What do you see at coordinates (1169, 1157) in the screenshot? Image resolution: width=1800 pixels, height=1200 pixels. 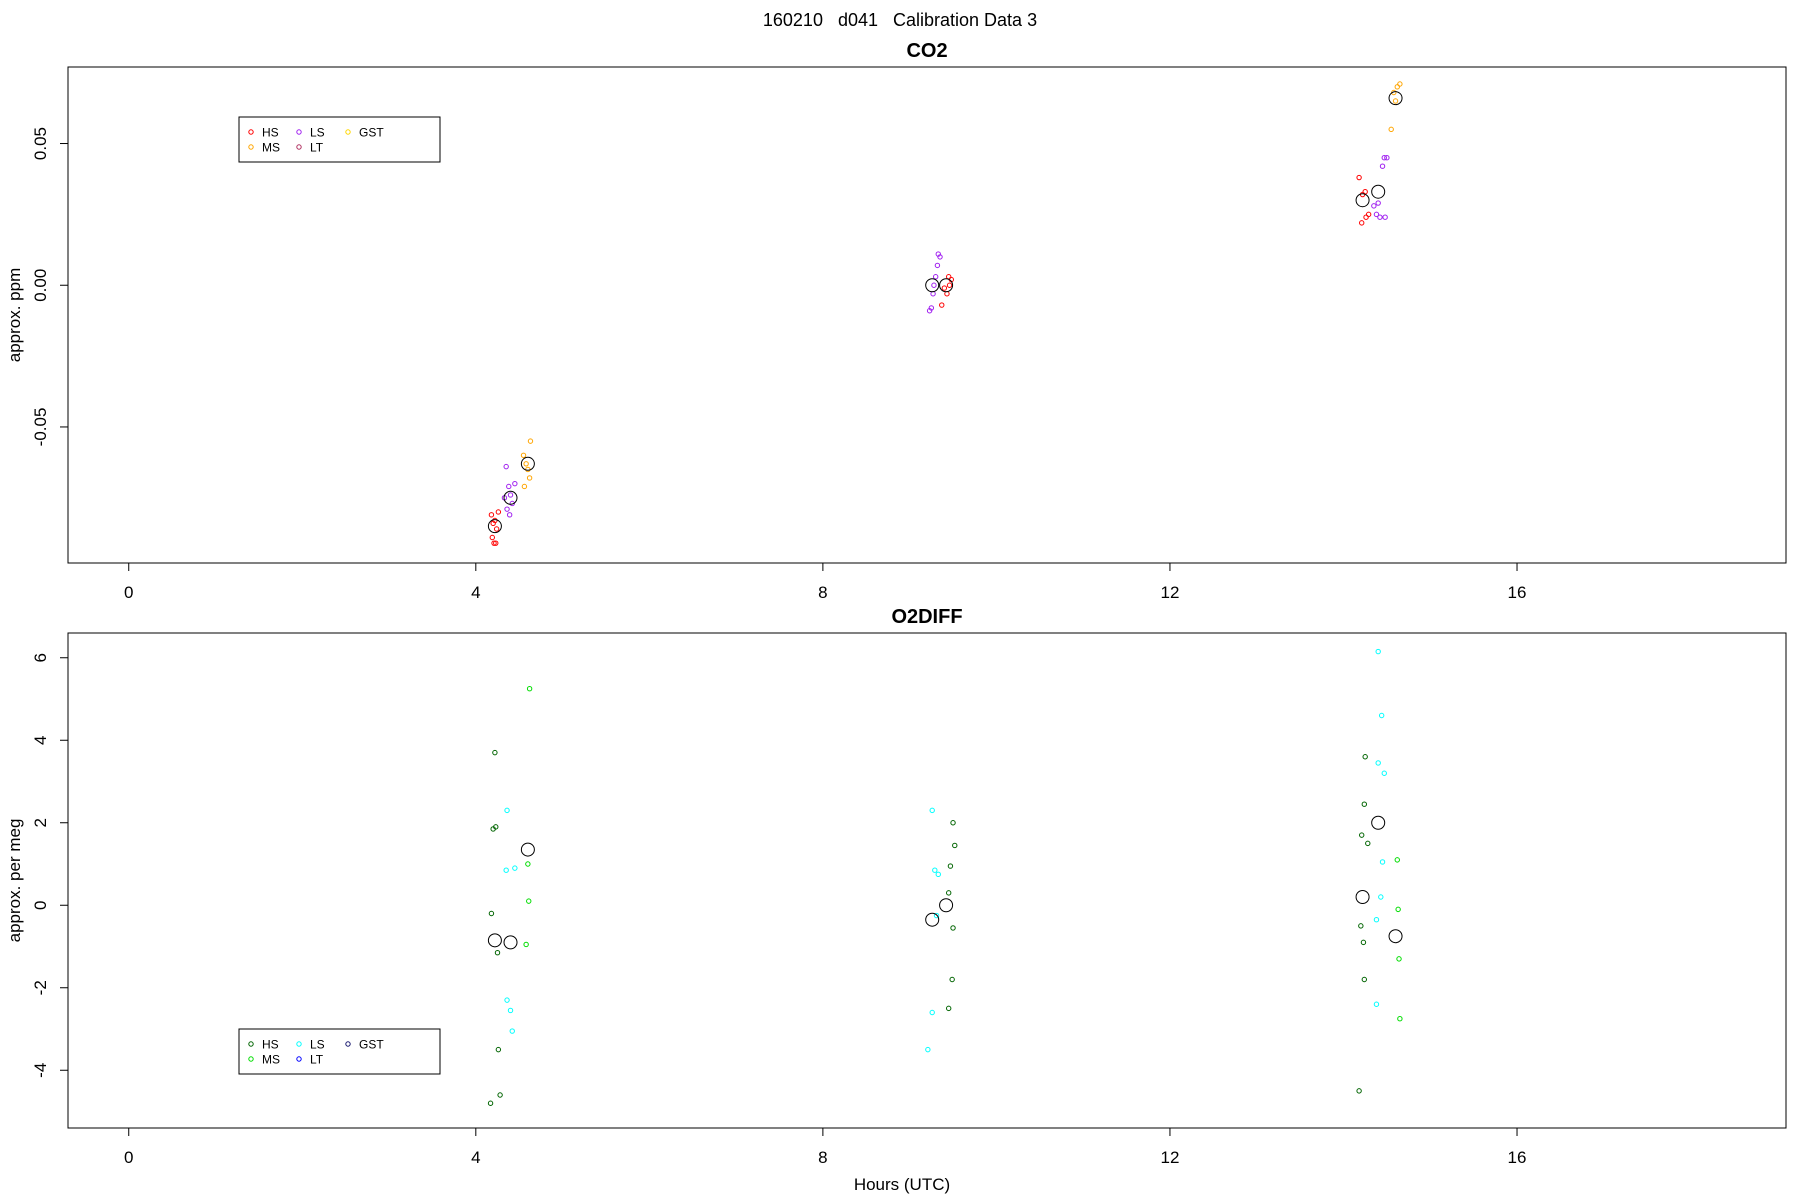 I see `x-tick-label: 12` at bounding box center [1169, 1157].